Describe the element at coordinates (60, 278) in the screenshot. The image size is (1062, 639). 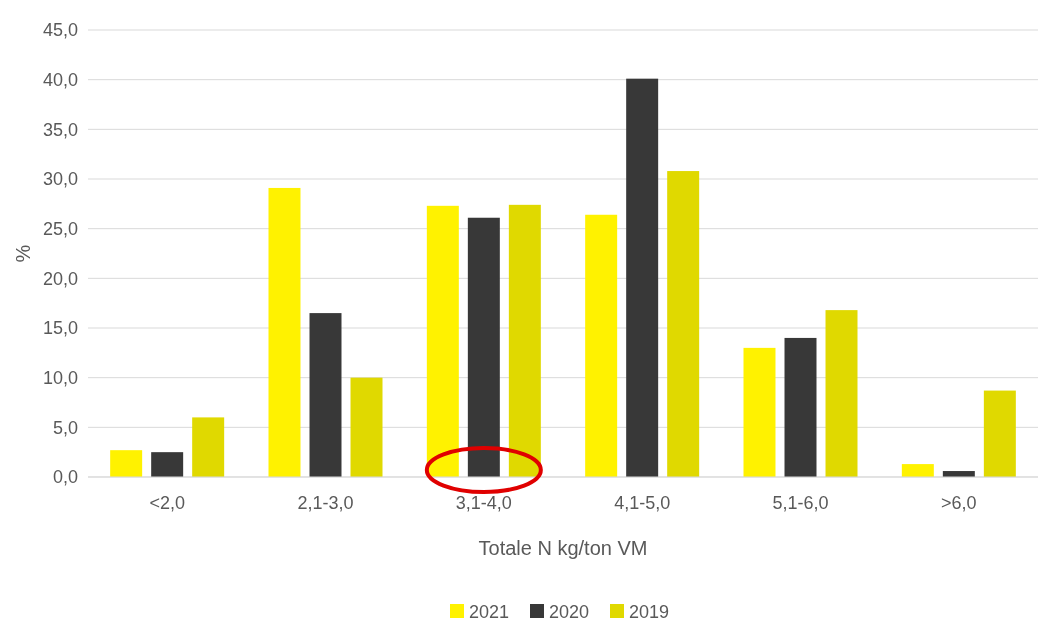
I see `y-tick-label: 20,0` at that location.